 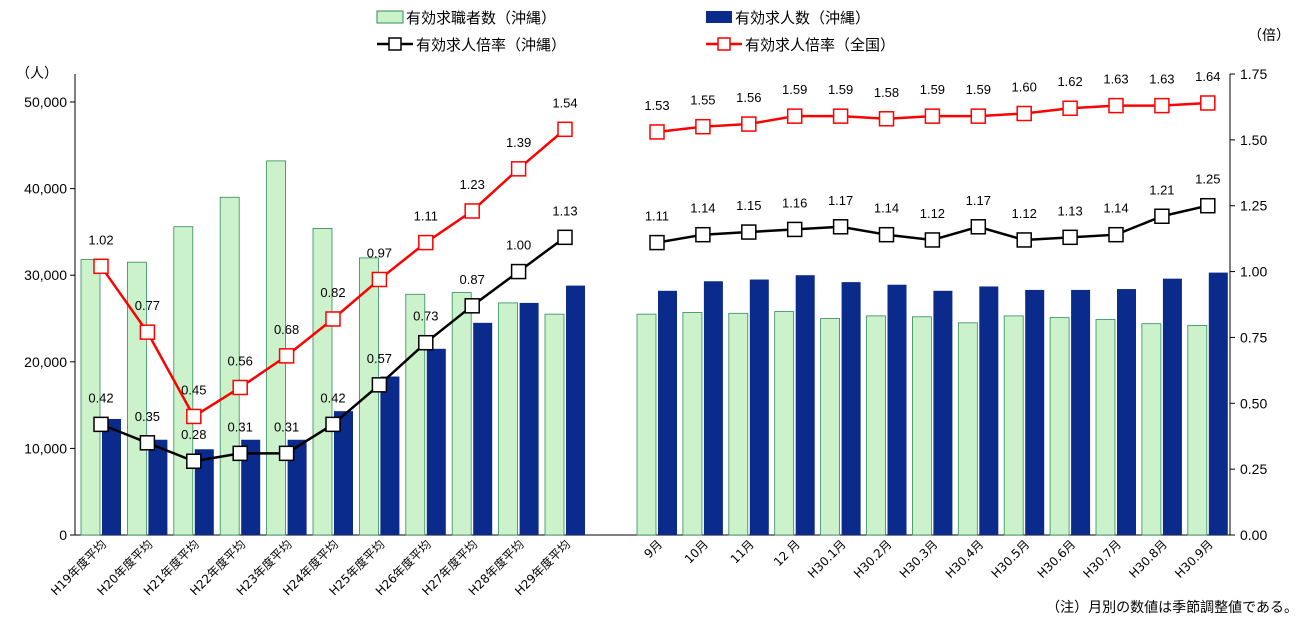 What do you see at coordinates (1024, 213) in the screenshot?
I see `data-label: 1.12` at bounding box center [1024, 213].